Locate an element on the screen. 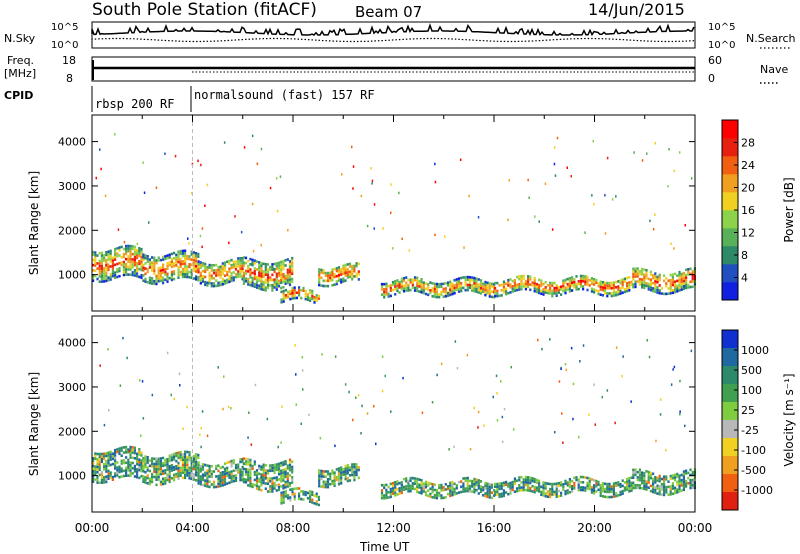  nsky-panel-frame is located at coordinates (393, 35).